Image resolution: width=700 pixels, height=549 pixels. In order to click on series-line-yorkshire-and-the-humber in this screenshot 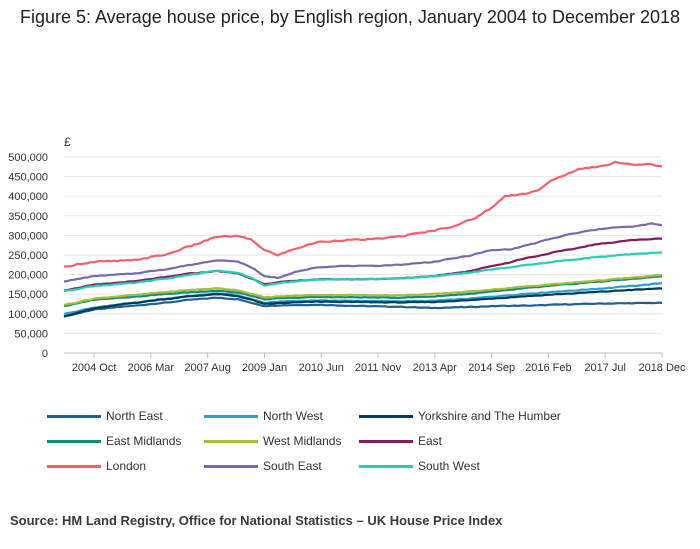, I will do `click(363, 302)`.